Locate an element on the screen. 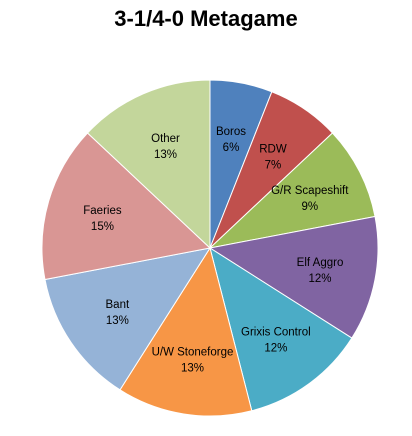  pie-slice-other is located at coordinates (148, 164).